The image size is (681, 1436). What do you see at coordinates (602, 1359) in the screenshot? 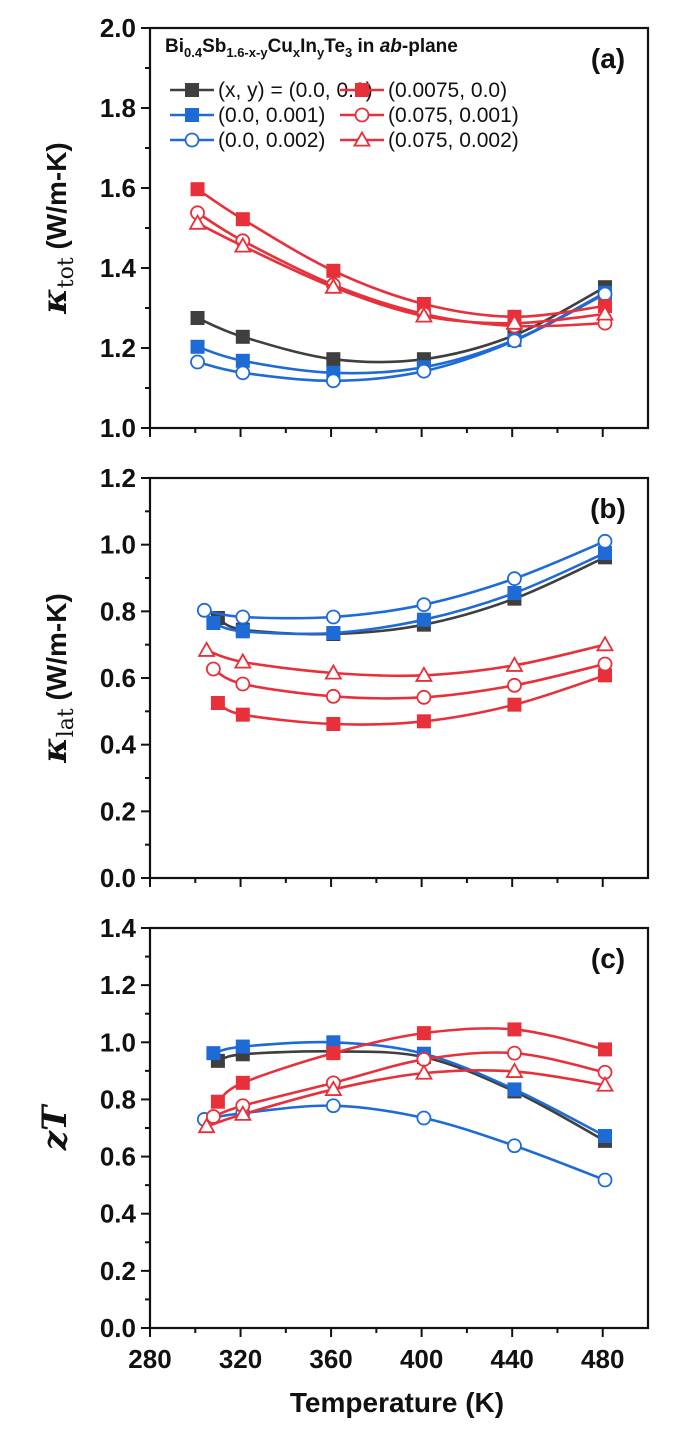
I see `x-tick-label: 480` at bounding box center [602, 1359].